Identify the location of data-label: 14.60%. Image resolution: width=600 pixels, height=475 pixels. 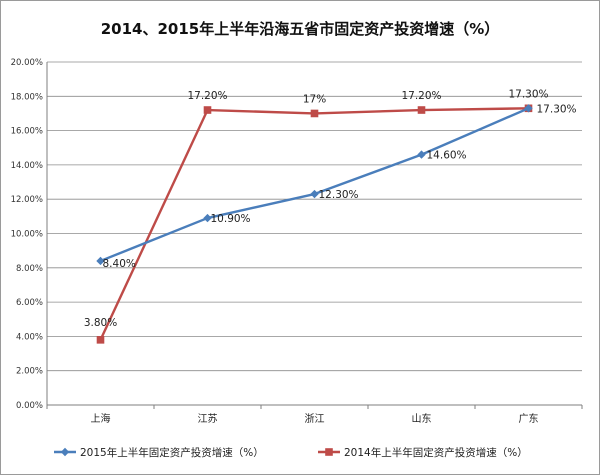
(447, 156).